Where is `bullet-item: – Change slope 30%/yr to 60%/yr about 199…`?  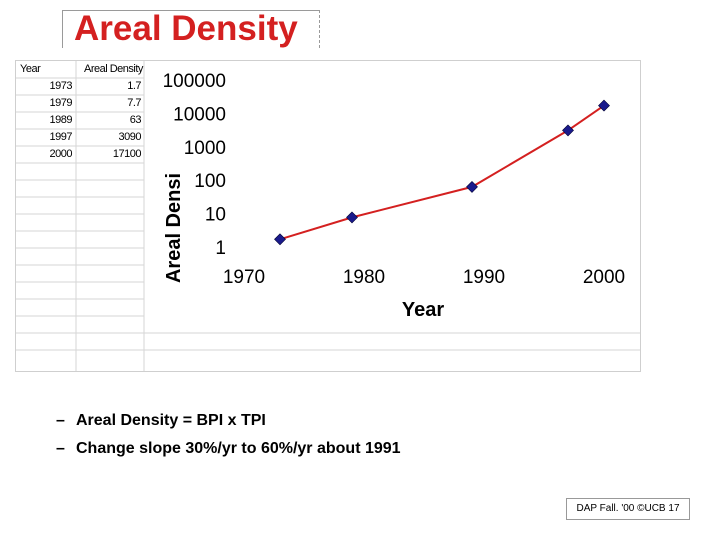
bullet-item: – Change slope 30%/yr to 60%/yr about 199… is located at coordinates (228, 454).